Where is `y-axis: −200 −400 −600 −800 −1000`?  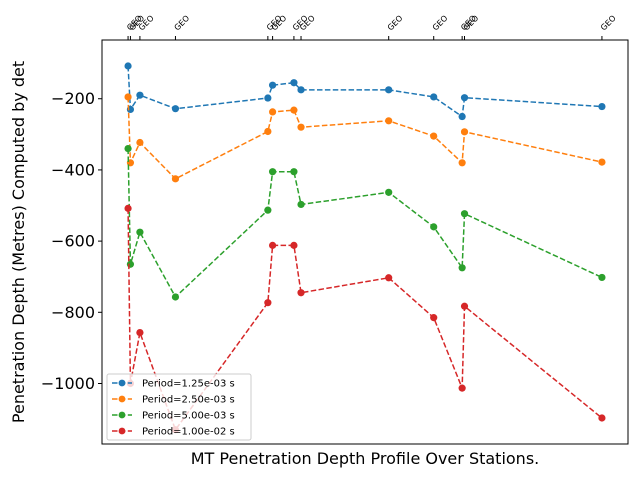 y-axis: −200 −400 −600 −800 −1000 is located at coordinates (71, 241).